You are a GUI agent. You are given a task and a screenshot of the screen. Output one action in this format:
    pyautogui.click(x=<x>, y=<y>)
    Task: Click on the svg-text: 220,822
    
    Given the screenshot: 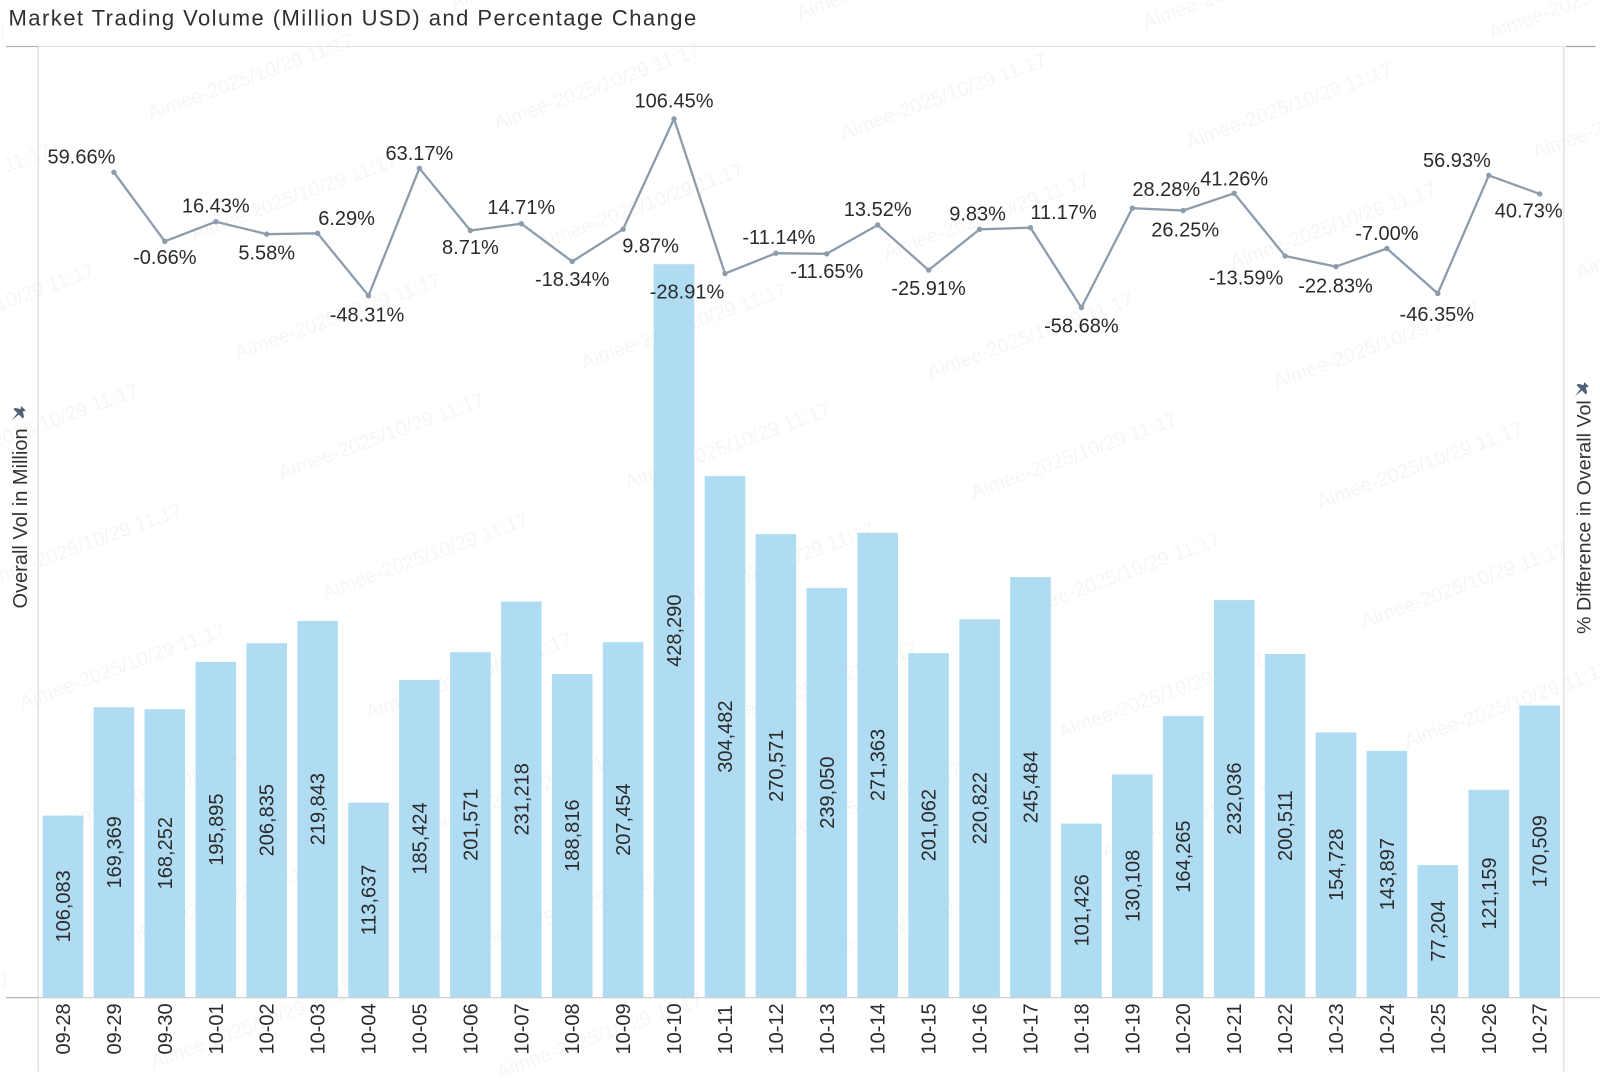 What is the action you would take?
    pyautogui.click(x=981, y=808)
    